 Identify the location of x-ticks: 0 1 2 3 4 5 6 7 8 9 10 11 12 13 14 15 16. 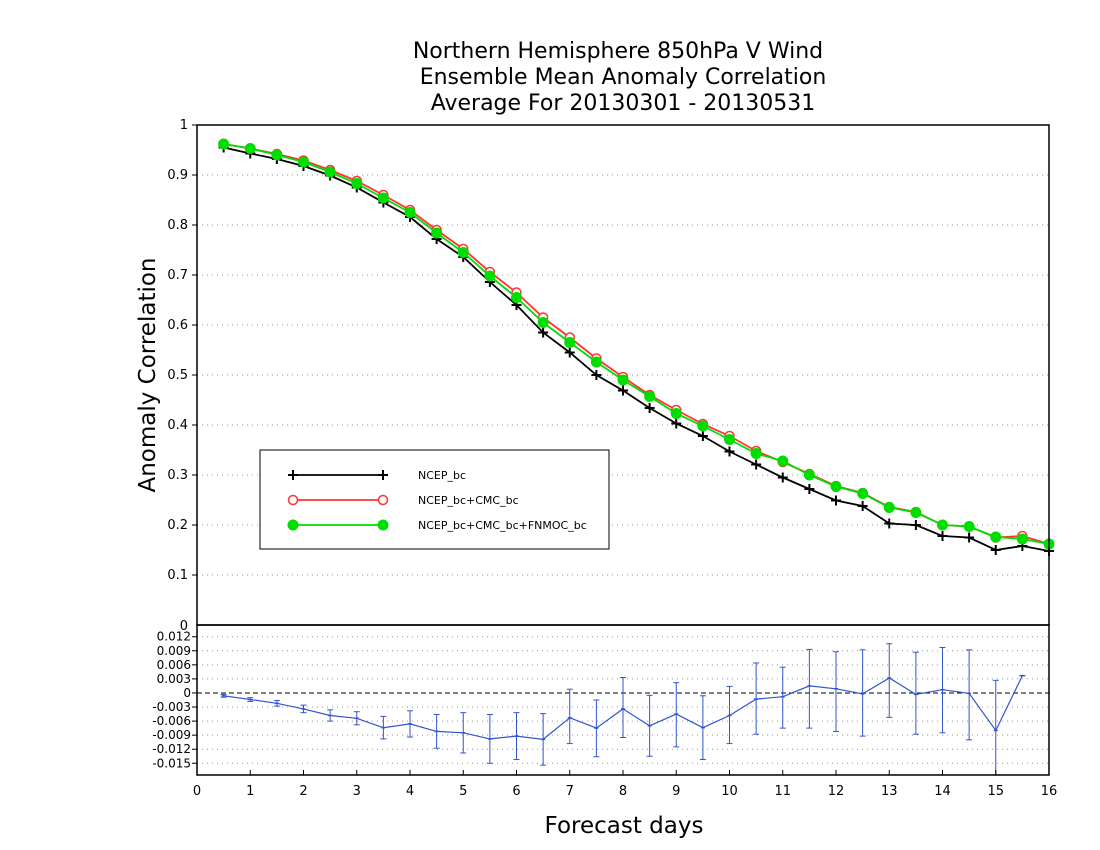
(625, 784).